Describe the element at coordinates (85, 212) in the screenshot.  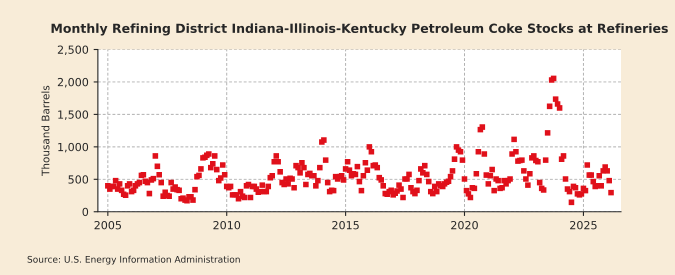
I see `y-tick-label: 0` at that location.